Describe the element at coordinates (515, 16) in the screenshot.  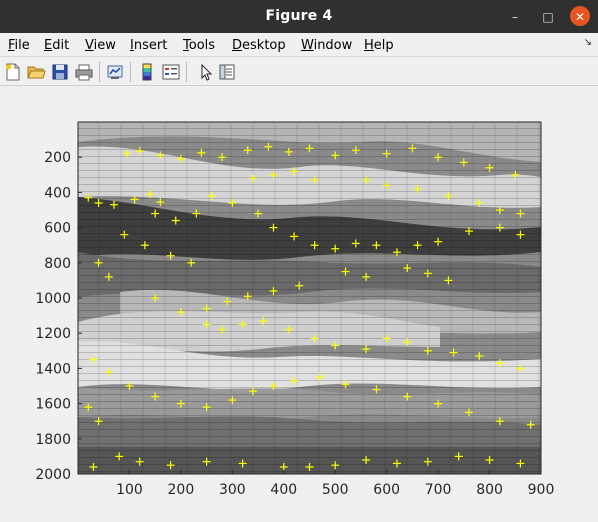
I see `minimize-button: –` at that location.